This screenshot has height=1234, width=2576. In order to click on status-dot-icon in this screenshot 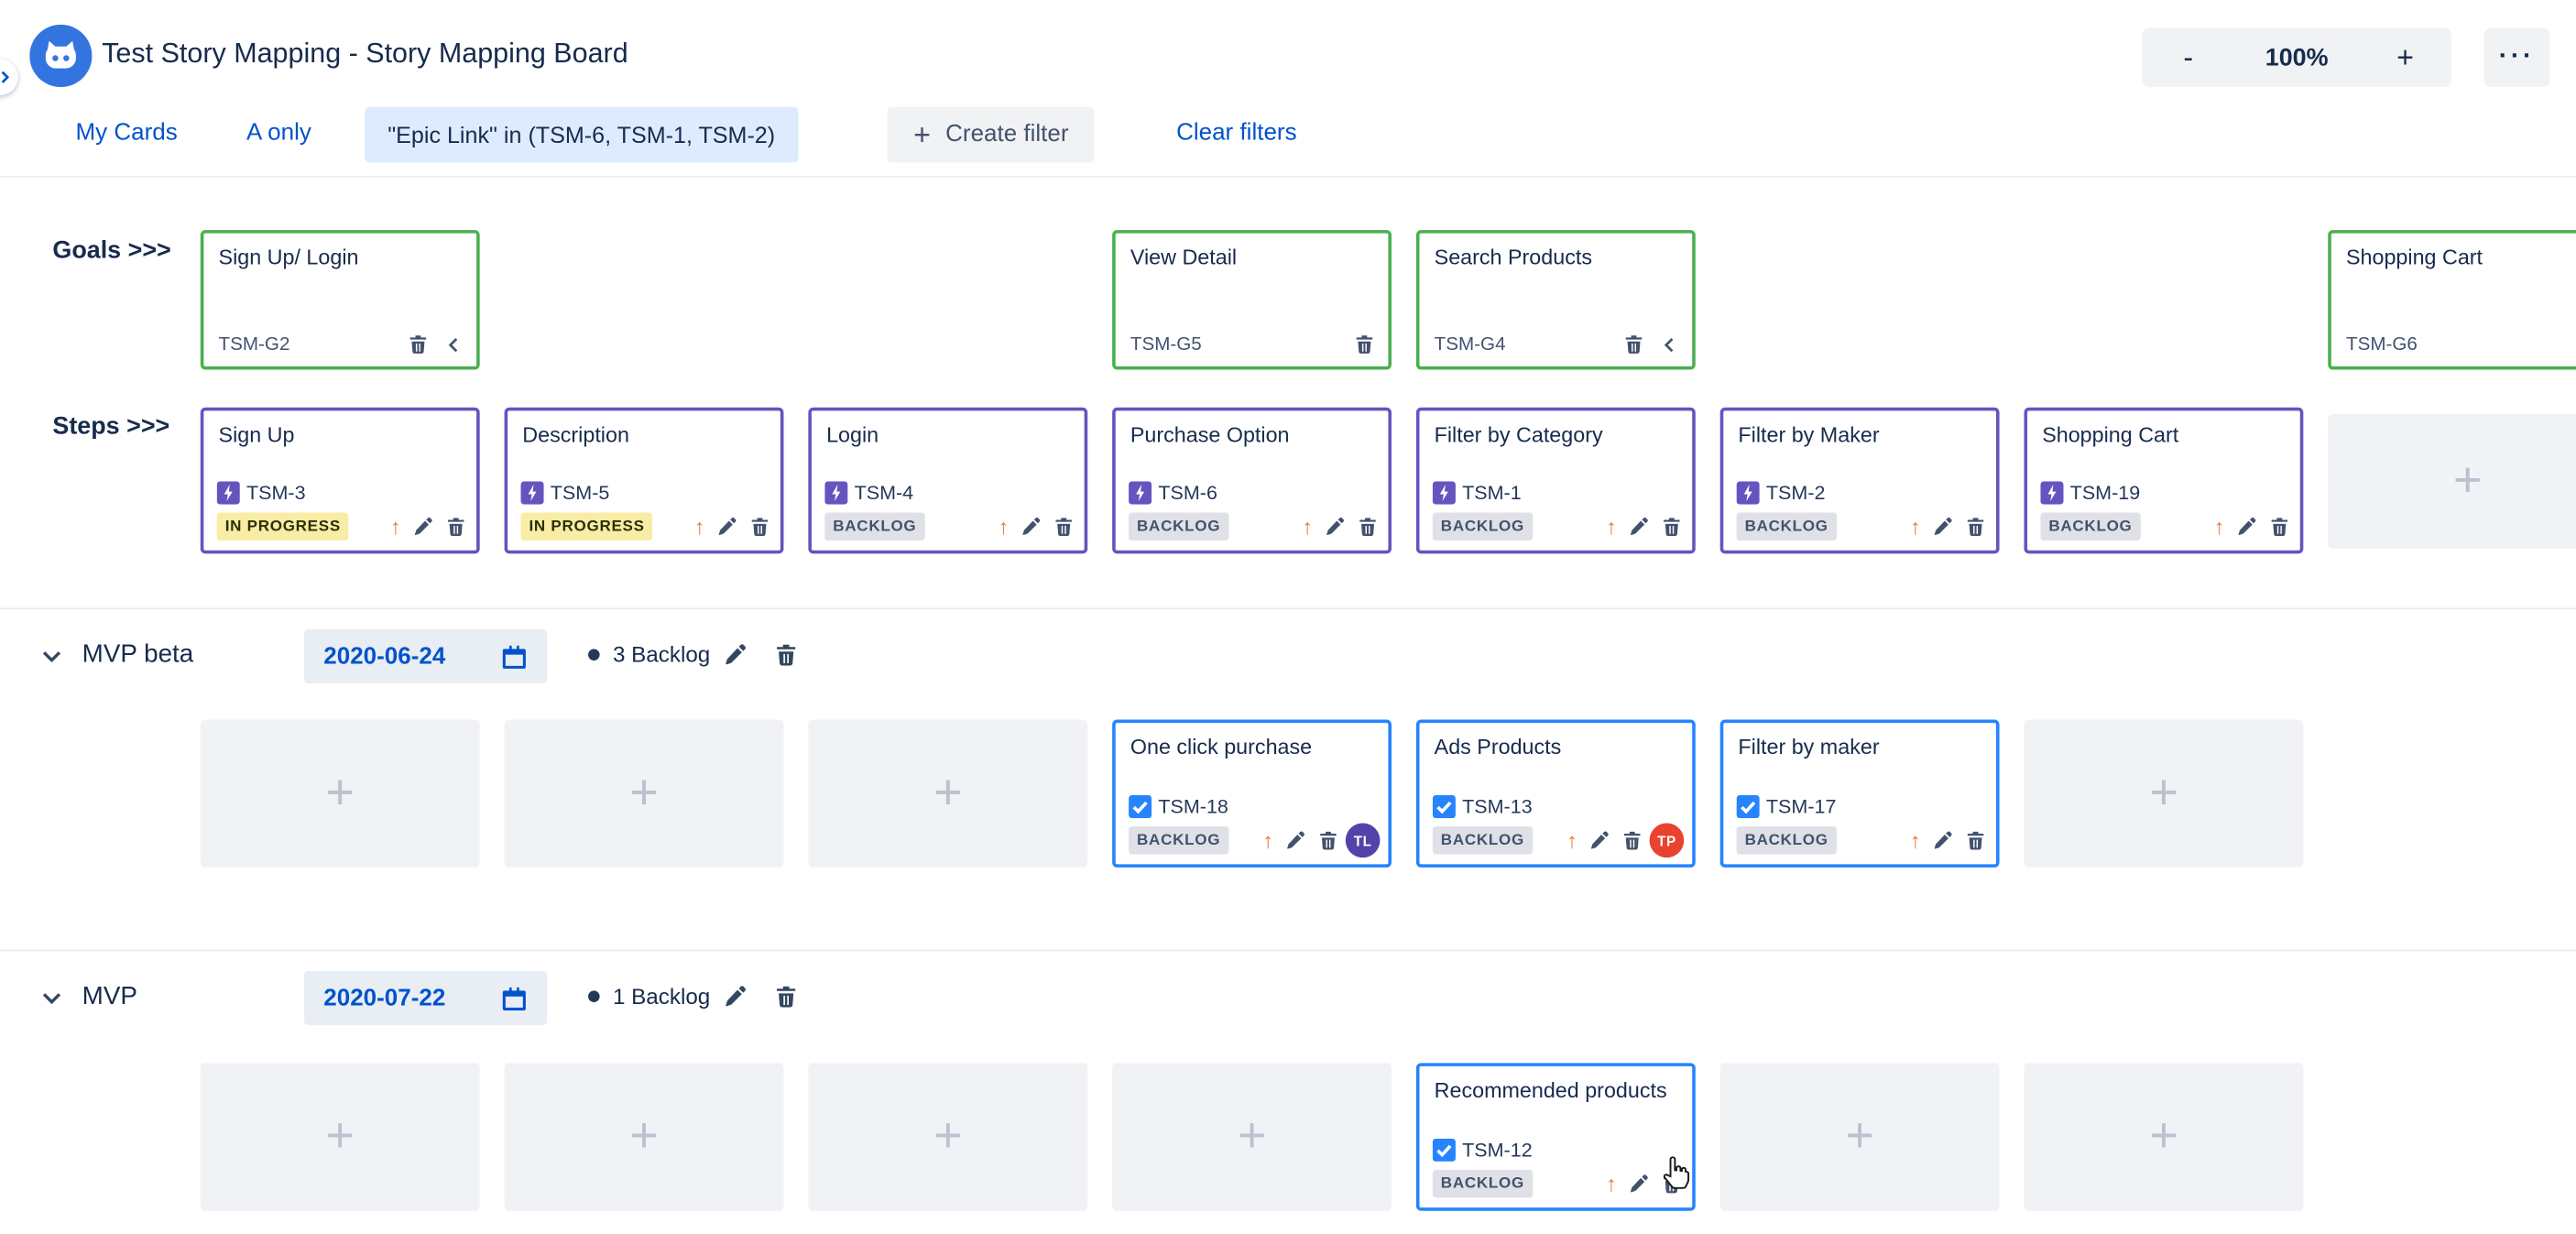, I will do `click(594, 996)`.